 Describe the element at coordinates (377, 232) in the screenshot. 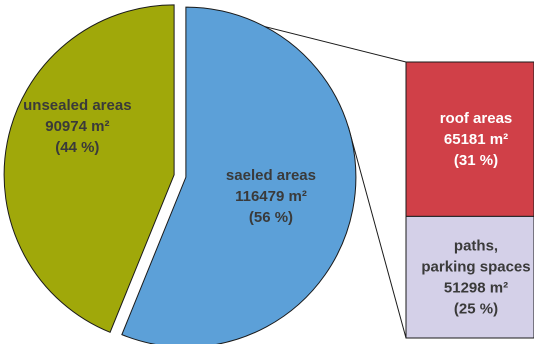

I see `connector-line-bottom` at that location.